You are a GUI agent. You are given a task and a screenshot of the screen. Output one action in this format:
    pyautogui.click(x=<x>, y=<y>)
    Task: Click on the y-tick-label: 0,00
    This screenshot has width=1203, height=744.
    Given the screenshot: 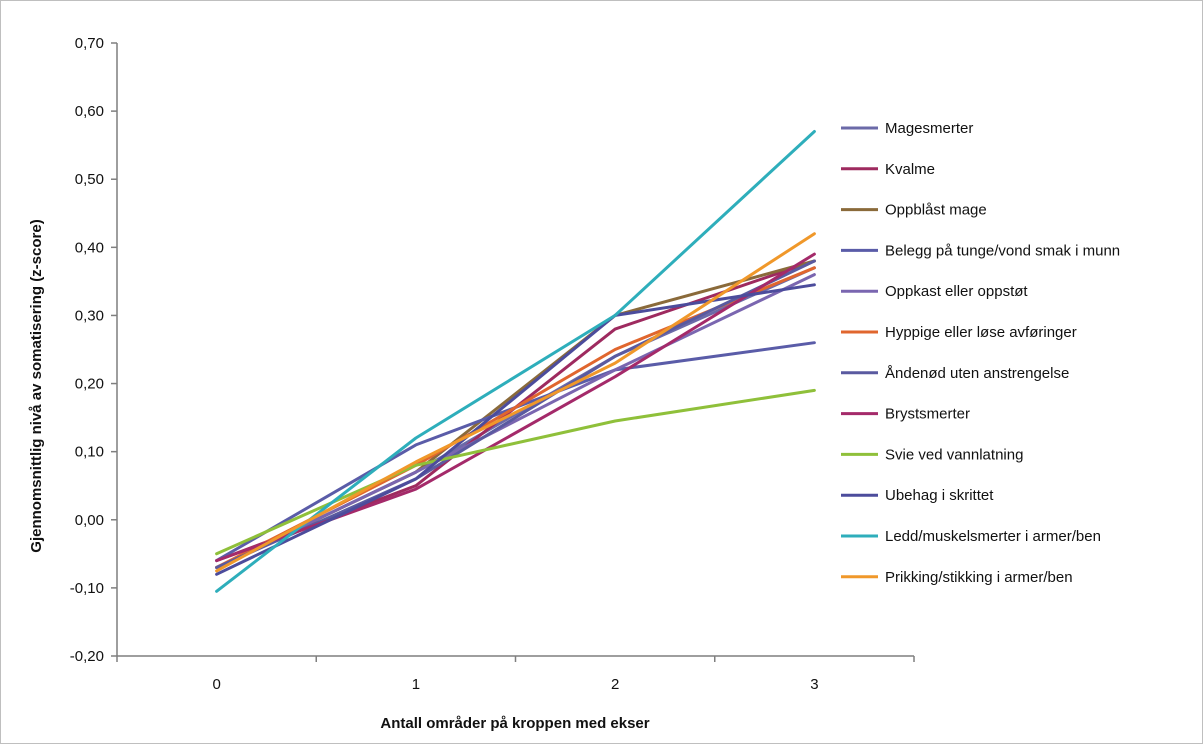 What is the action you would take?
    pyautogui.click(x=89, y=520)
    